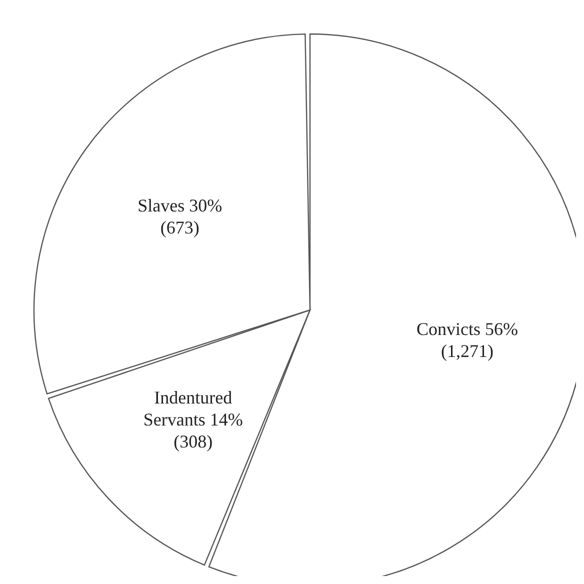  Describe the element at coordinates (467, 339) in the screenshot. I see `slice-label: Convicts 56% (1,271)` at that location.